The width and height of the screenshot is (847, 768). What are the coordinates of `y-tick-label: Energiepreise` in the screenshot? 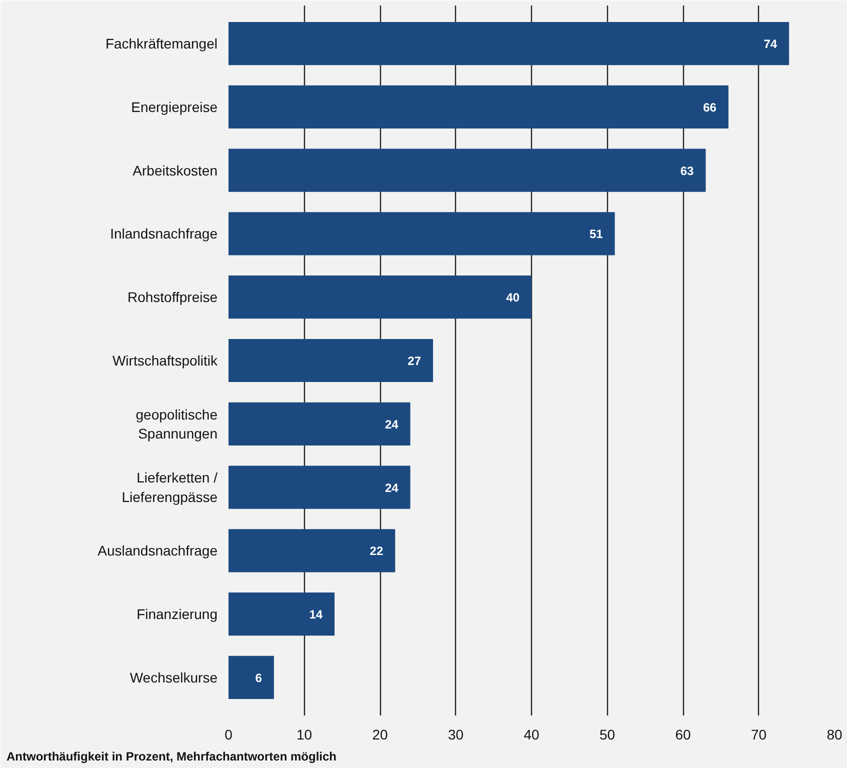 It's located at (174, 106).